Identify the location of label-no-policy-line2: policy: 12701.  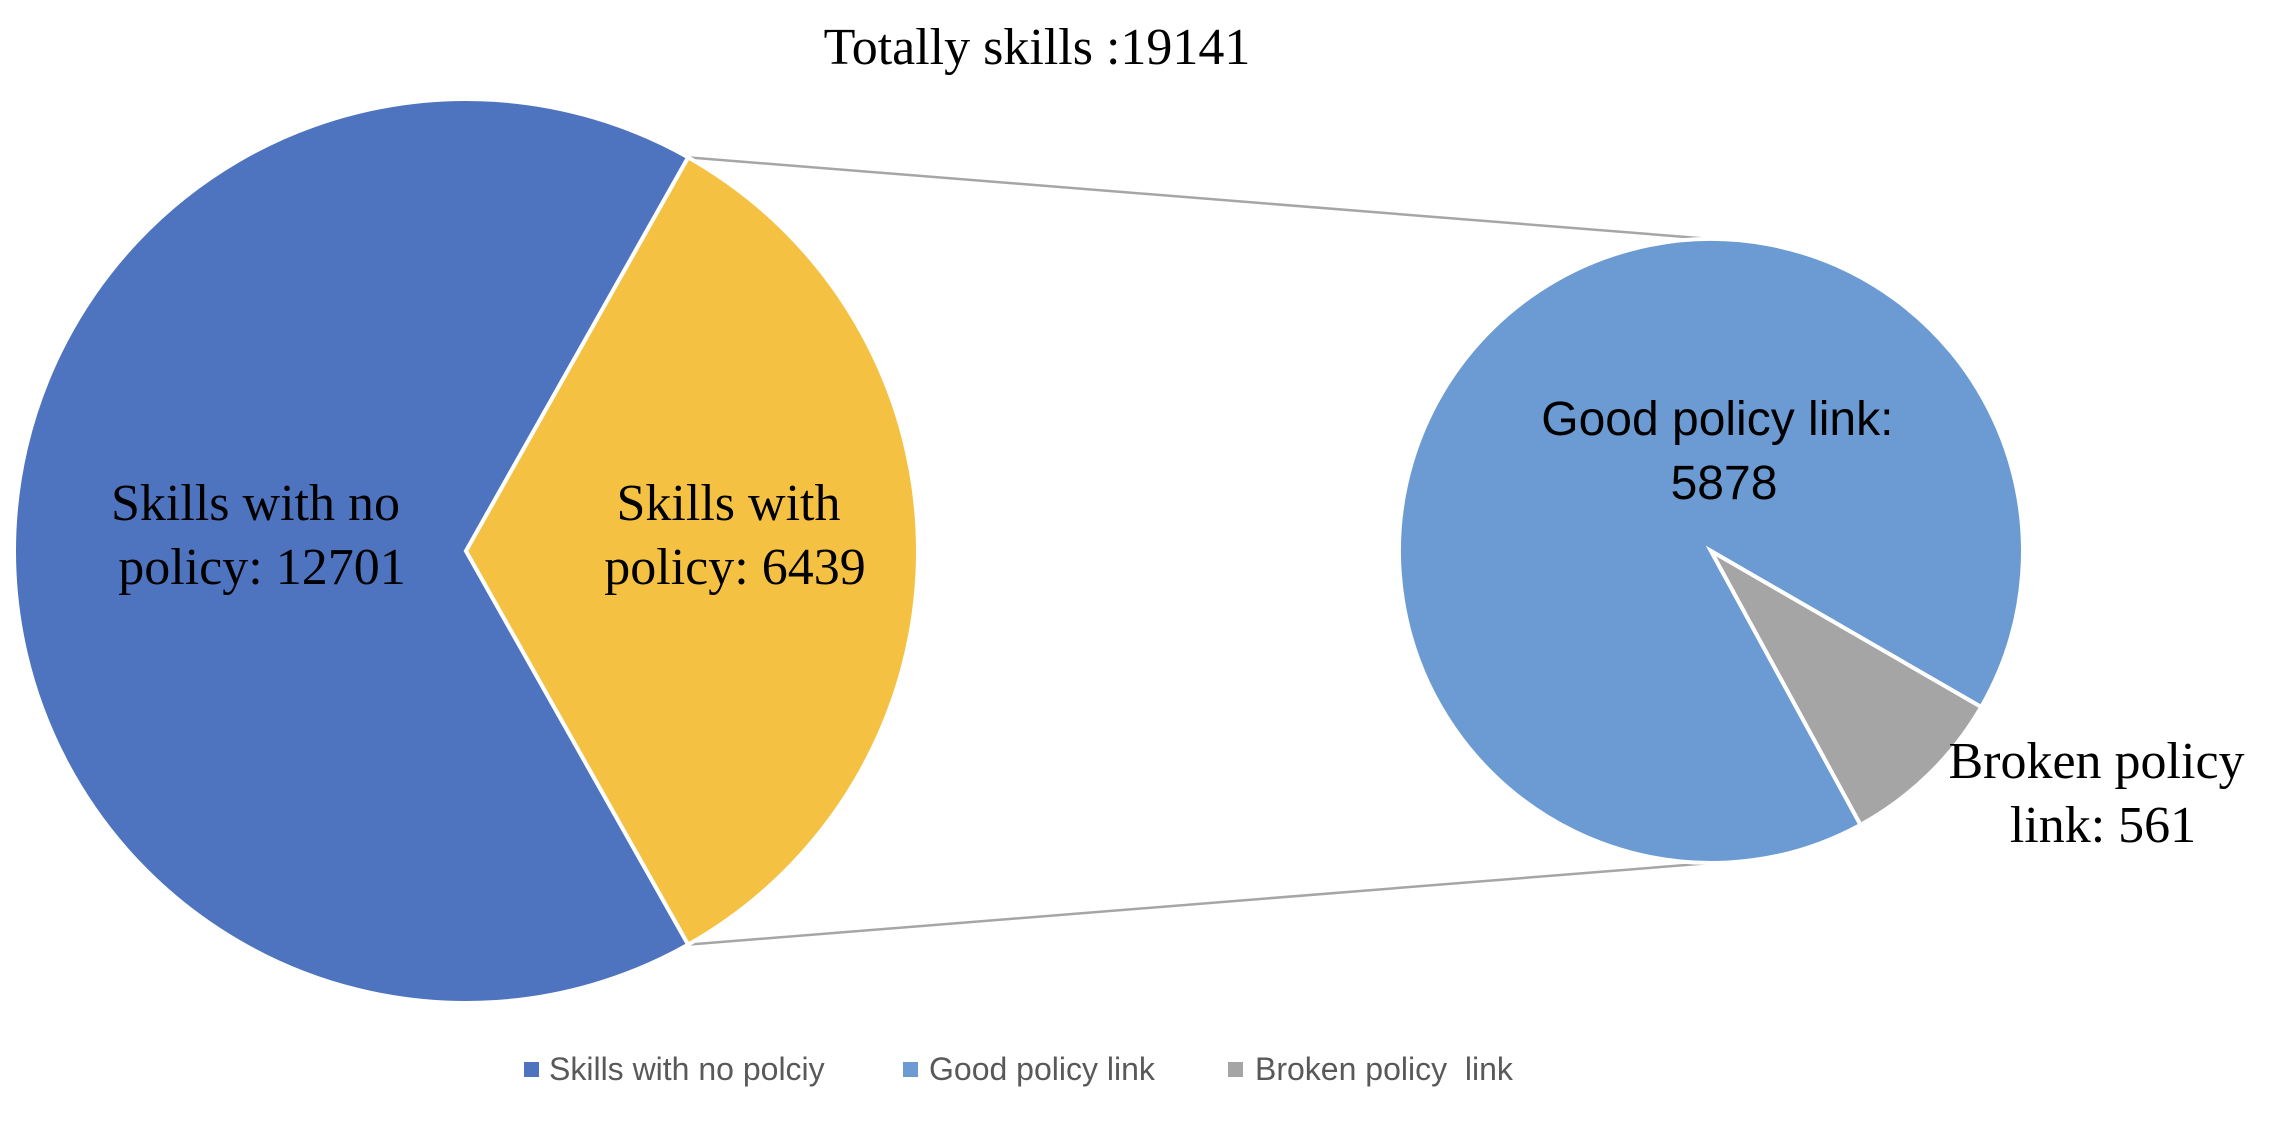
(261, 567).